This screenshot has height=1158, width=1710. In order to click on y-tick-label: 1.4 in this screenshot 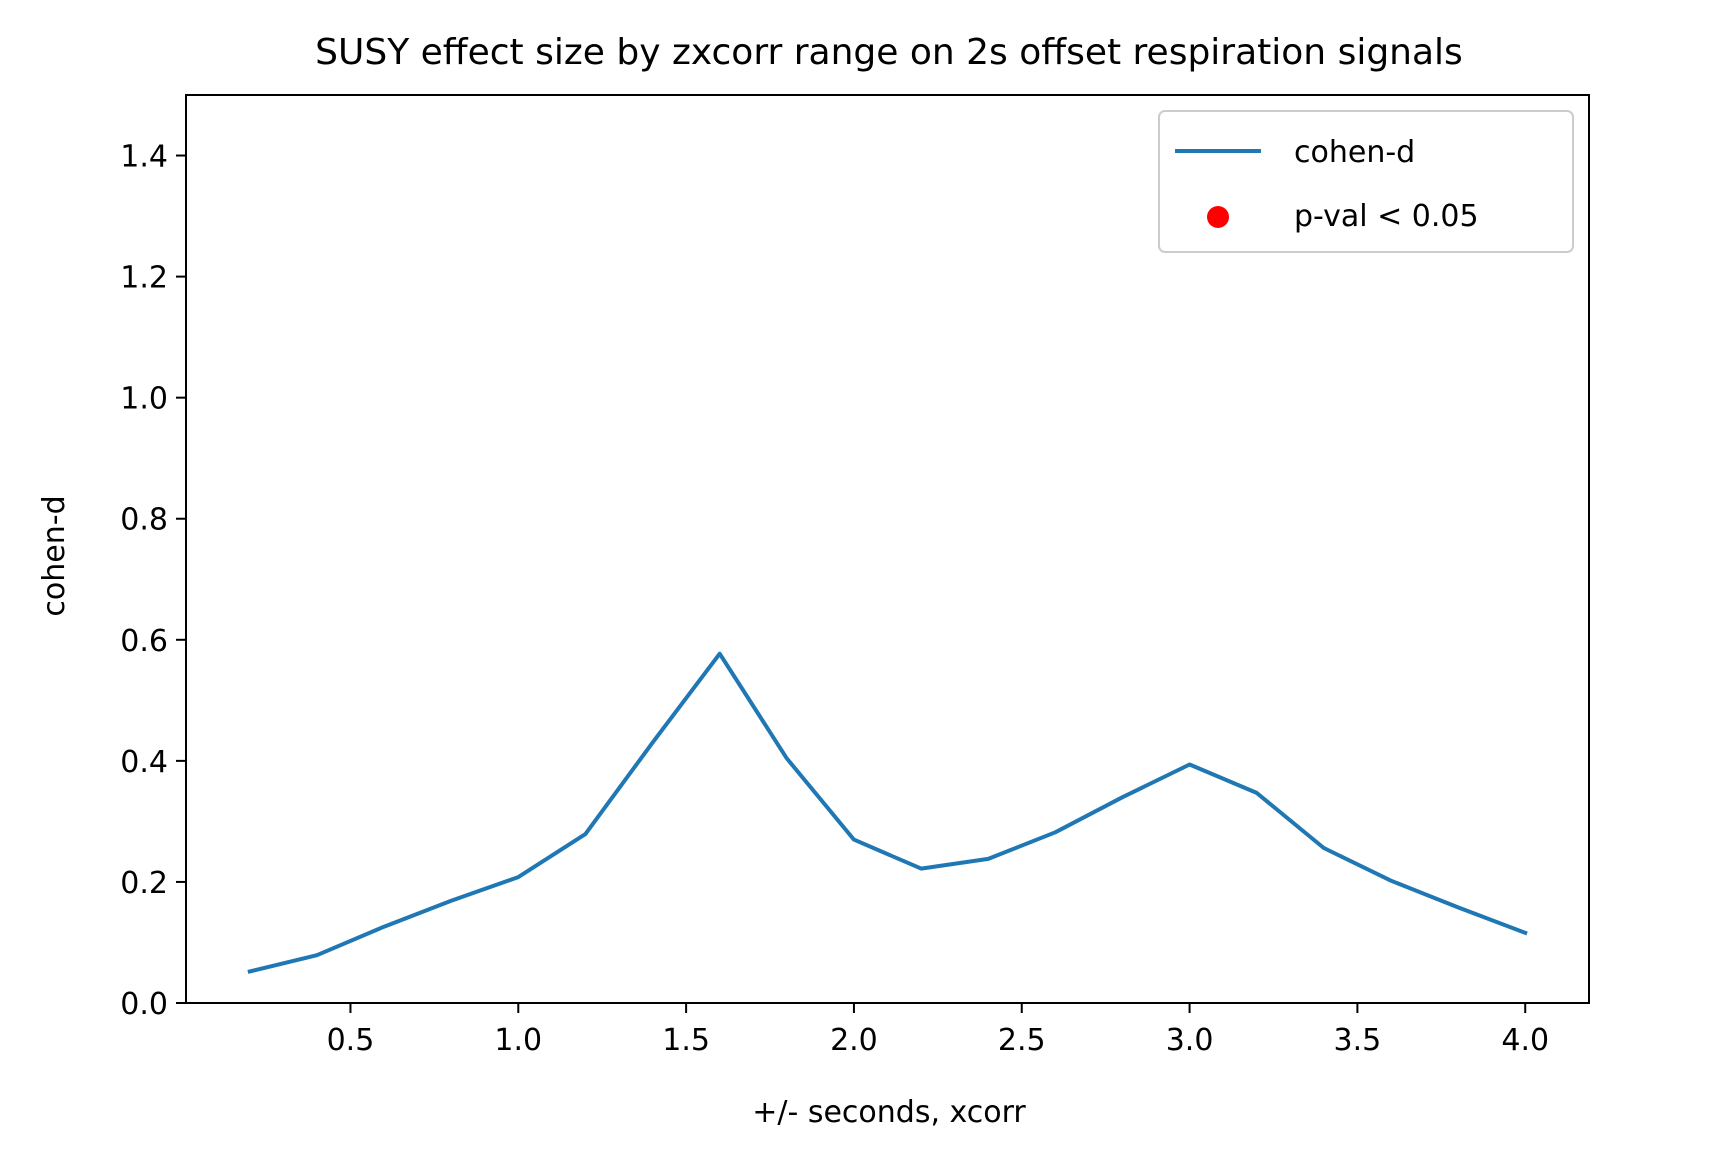, I will do `click(144, 157)`.